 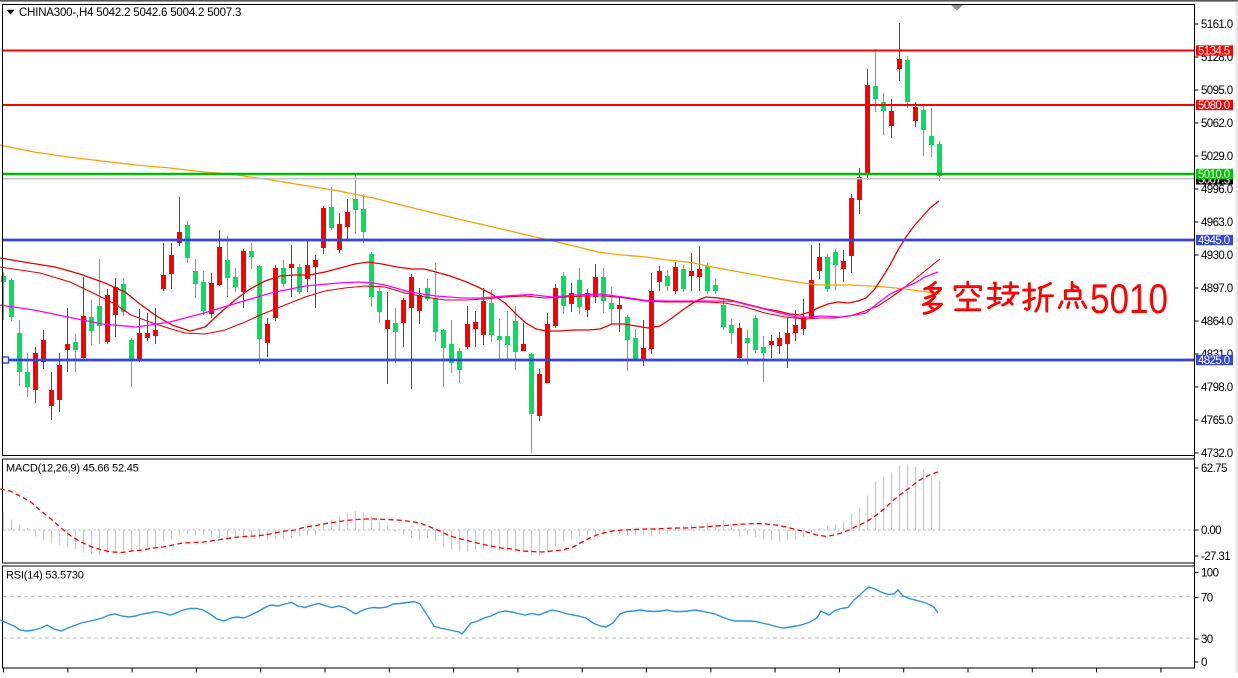 I want to click on svg-text: 100, so click(x=1210, y=574).